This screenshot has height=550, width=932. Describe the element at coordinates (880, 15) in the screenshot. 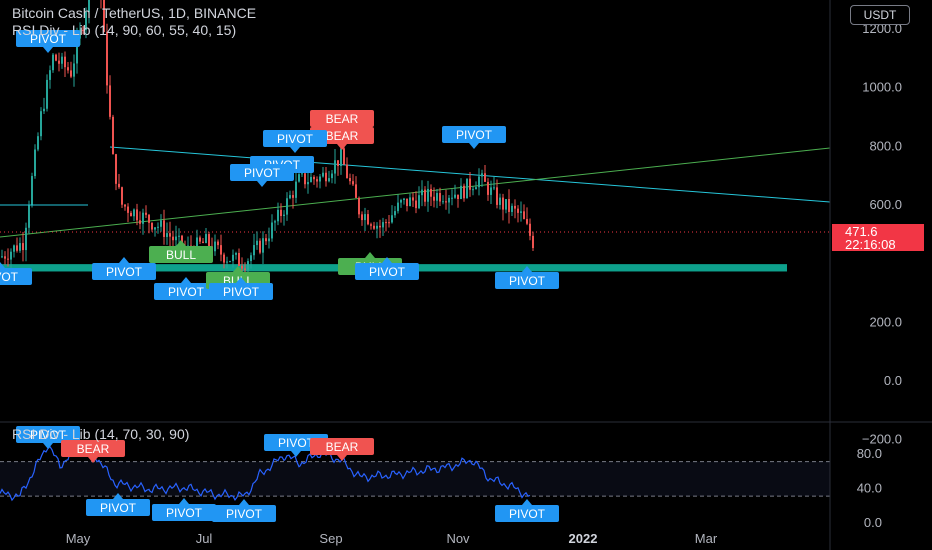

I see `currency-badge: USDT` at that location.